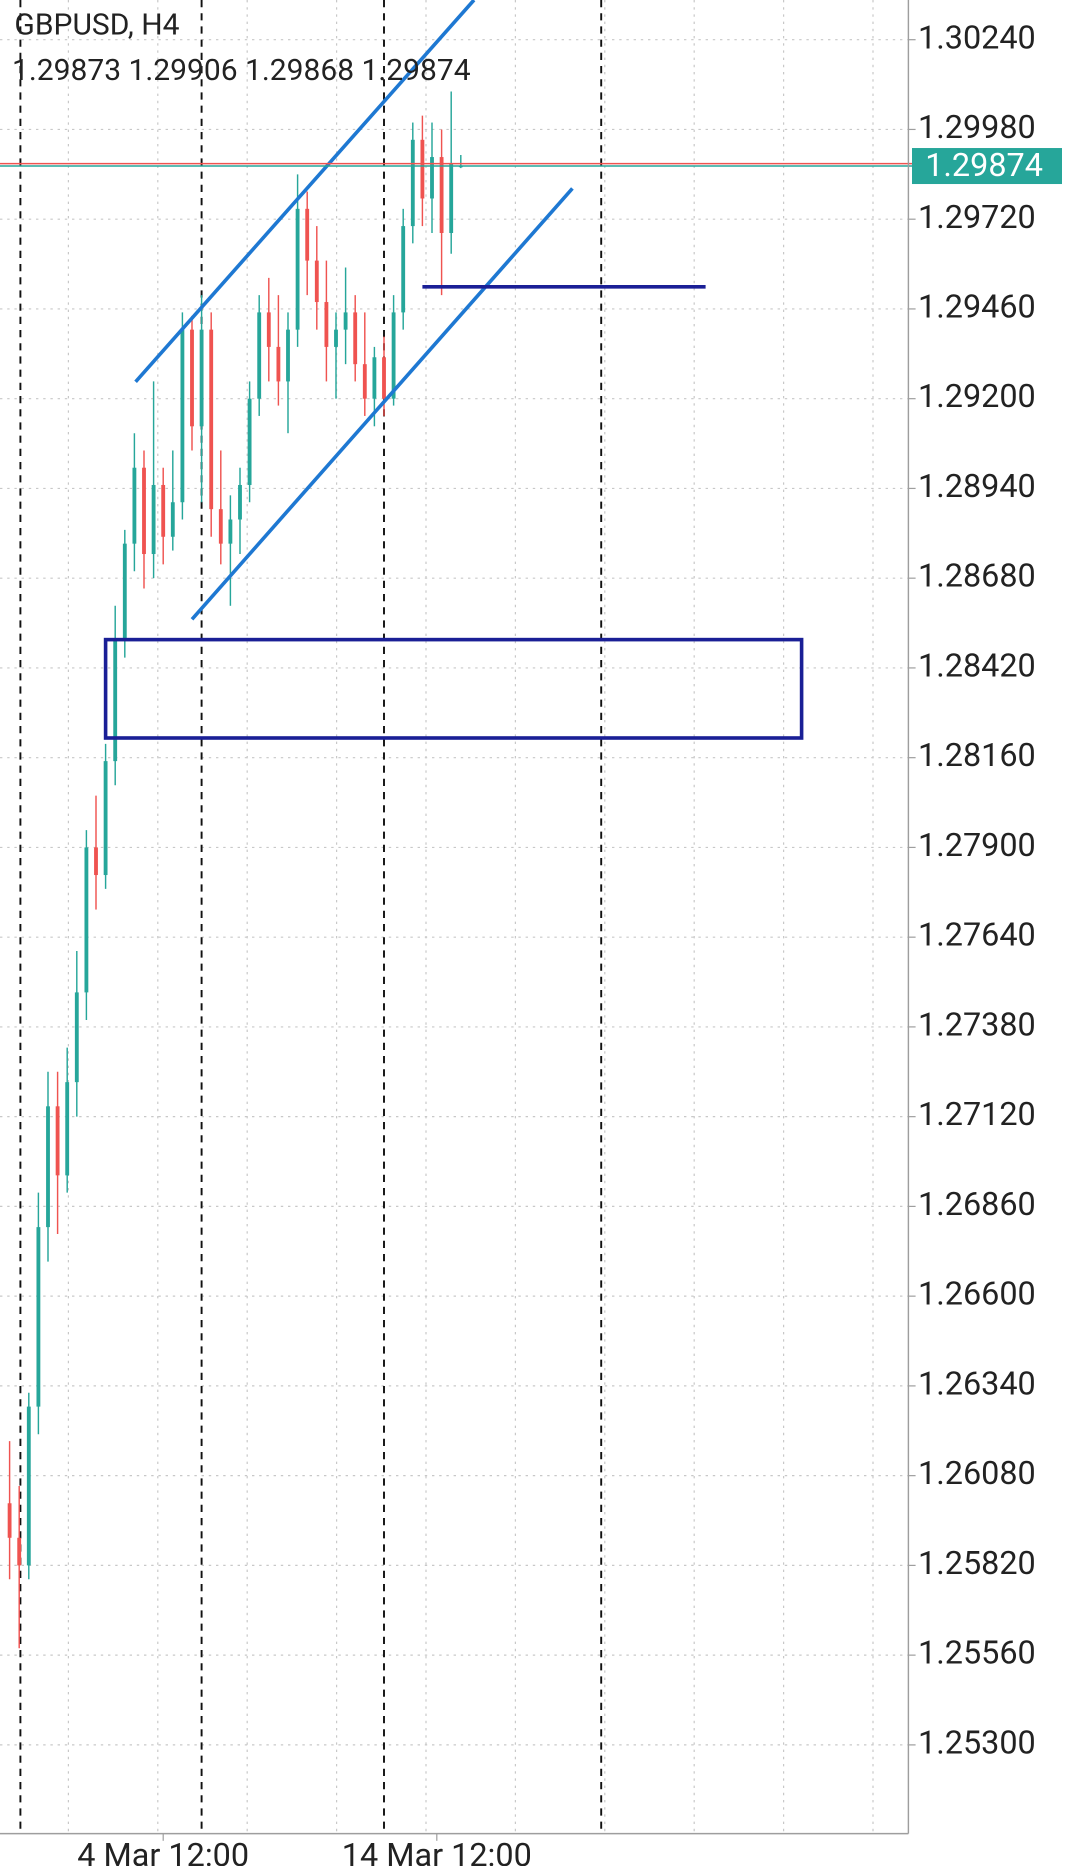  Describe the element at coordinates (984, 165) in the screenshot. I see `last-price-label: 1.29874` at that location.